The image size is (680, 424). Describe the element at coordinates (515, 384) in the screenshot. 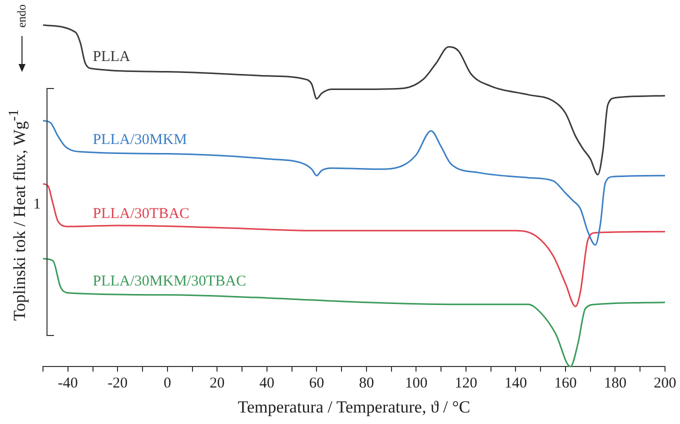

I see `x-tick-label: 140` at that location.